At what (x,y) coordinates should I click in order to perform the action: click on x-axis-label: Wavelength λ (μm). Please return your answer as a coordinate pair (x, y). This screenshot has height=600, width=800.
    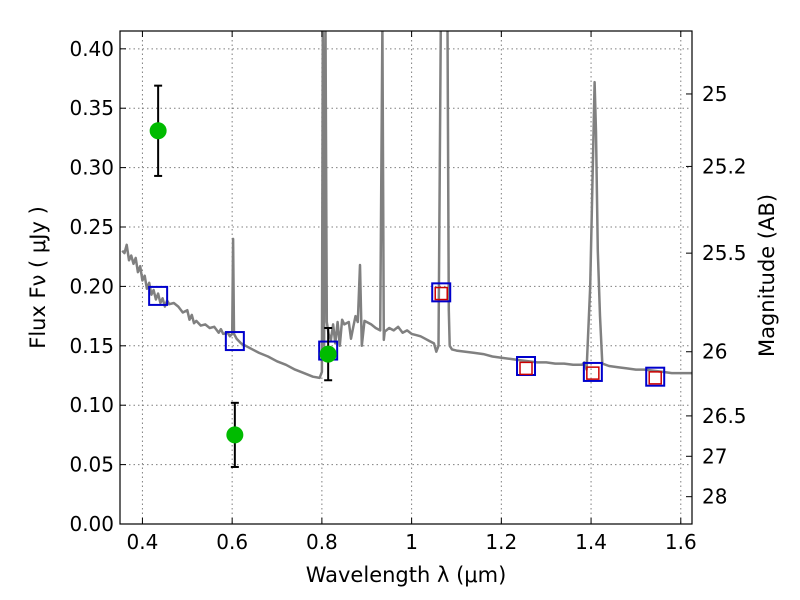
    Looking at the image, I should click on (406, 575).